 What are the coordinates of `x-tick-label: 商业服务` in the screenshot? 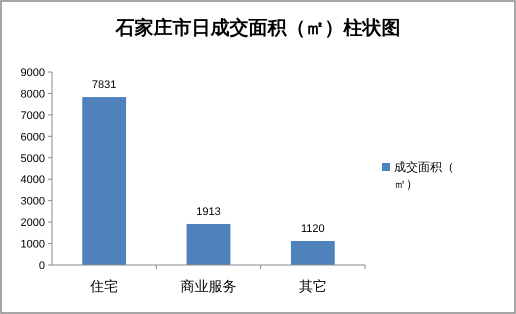 It's located at (208, 287).